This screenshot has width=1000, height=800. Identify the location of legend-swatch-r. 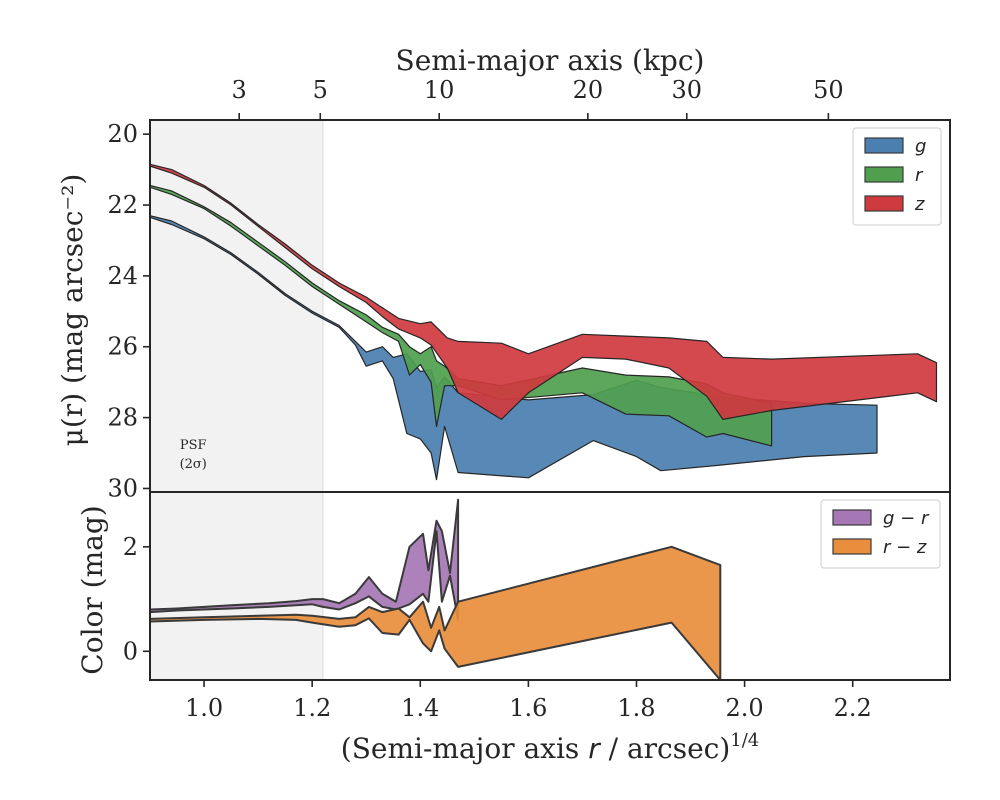
(884, 174).